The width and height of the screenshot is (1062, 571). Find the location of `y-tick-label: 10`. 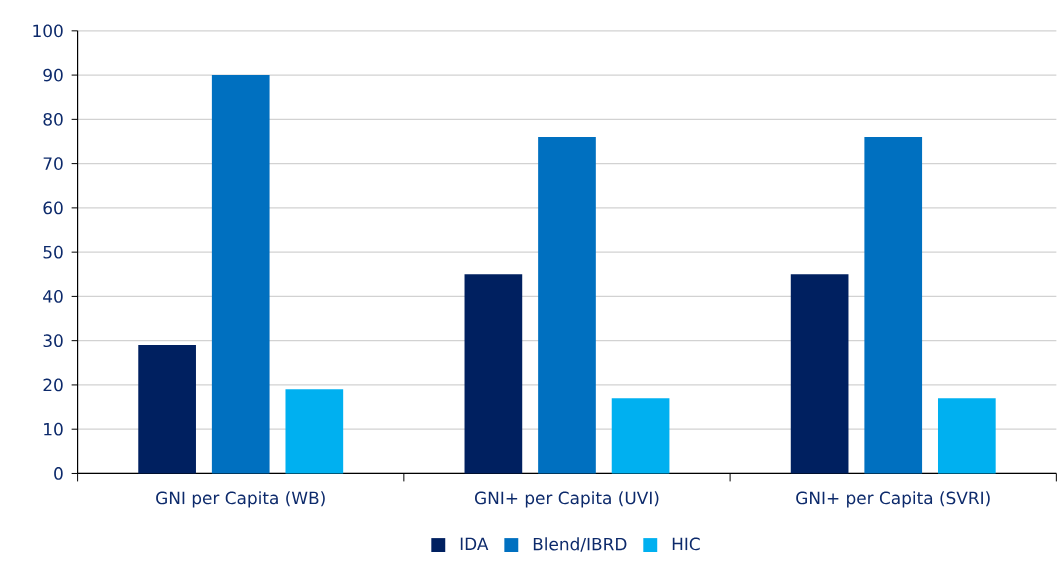

y-tick-label: 10 is located at coordinates (53, 429).